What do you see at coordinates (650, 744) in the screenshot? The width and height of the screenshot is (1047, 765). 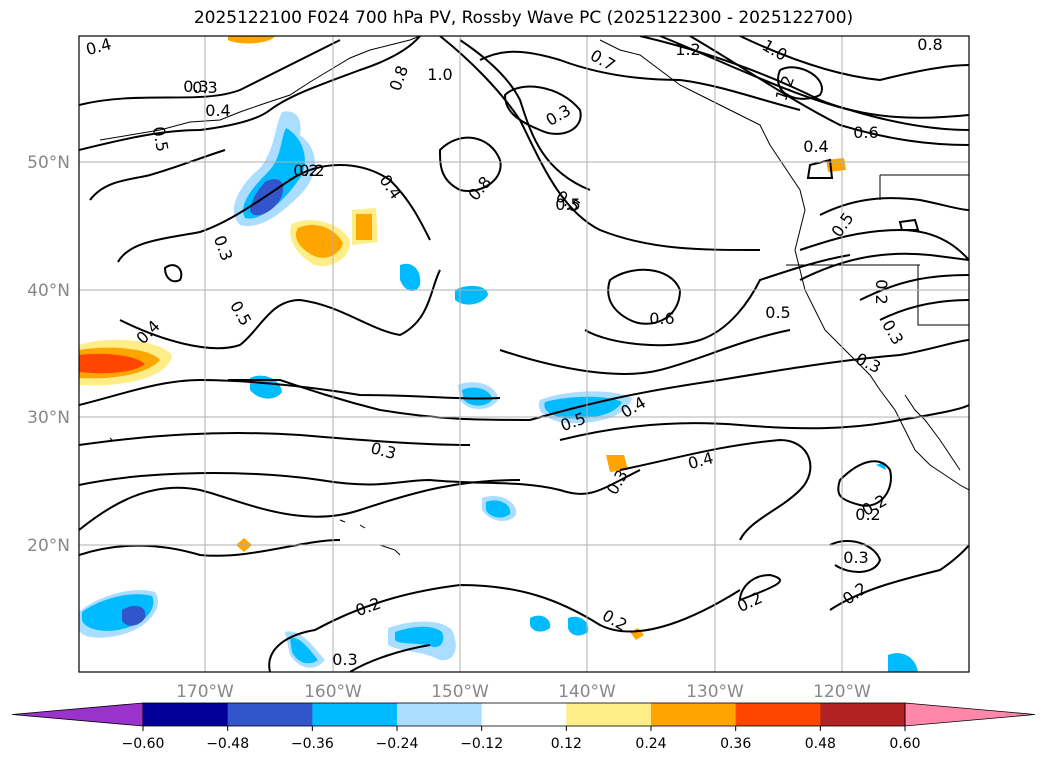 I see `colorbar-tick-label: 0.24` at bounding box center [650, 744].